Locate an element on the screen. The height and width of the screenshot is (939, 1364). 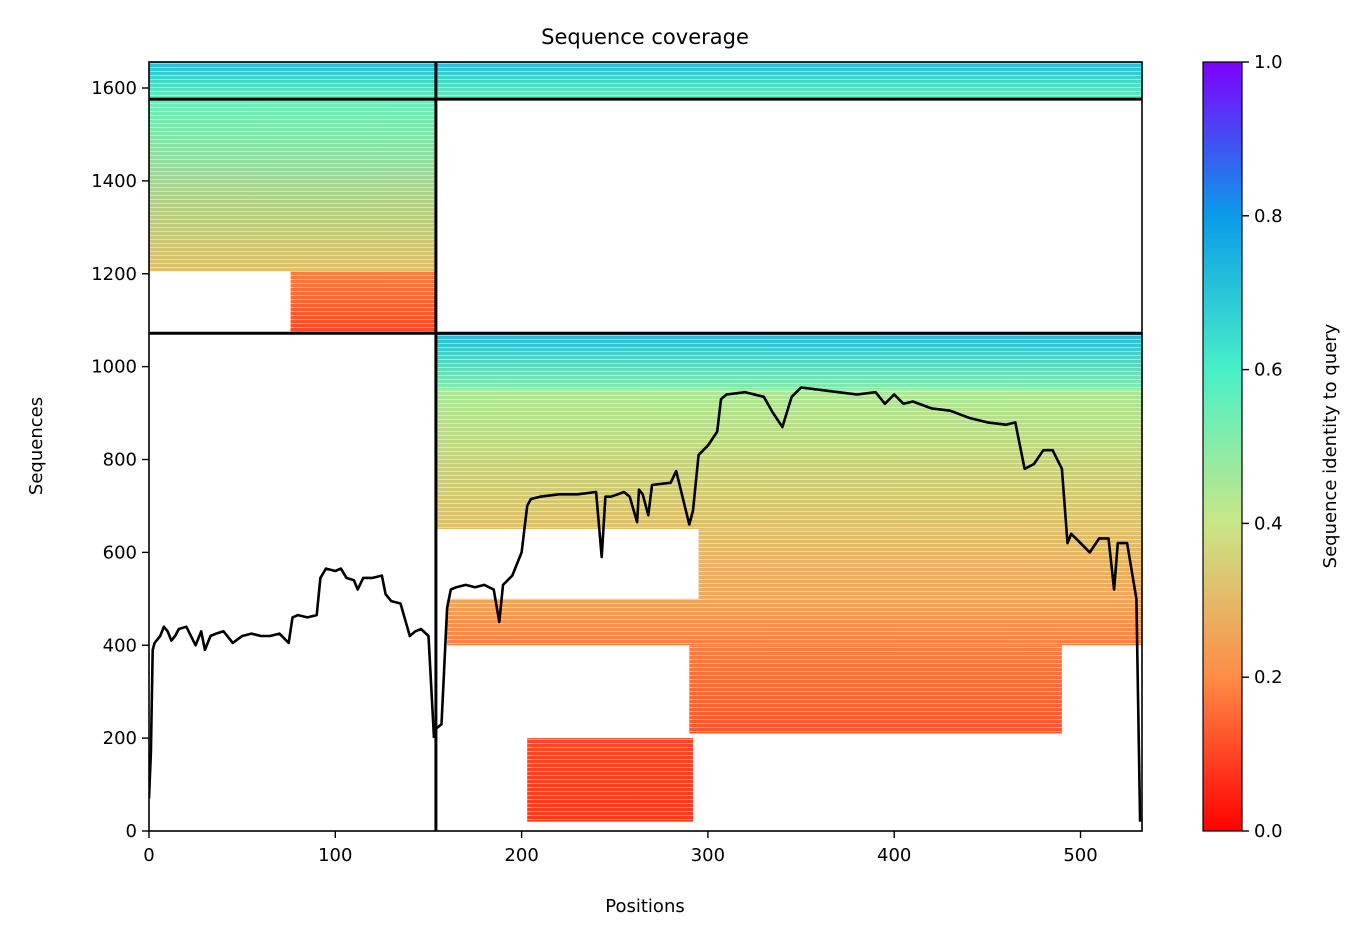
y-tick-label: 1600 is located at coordinates (114, 88).